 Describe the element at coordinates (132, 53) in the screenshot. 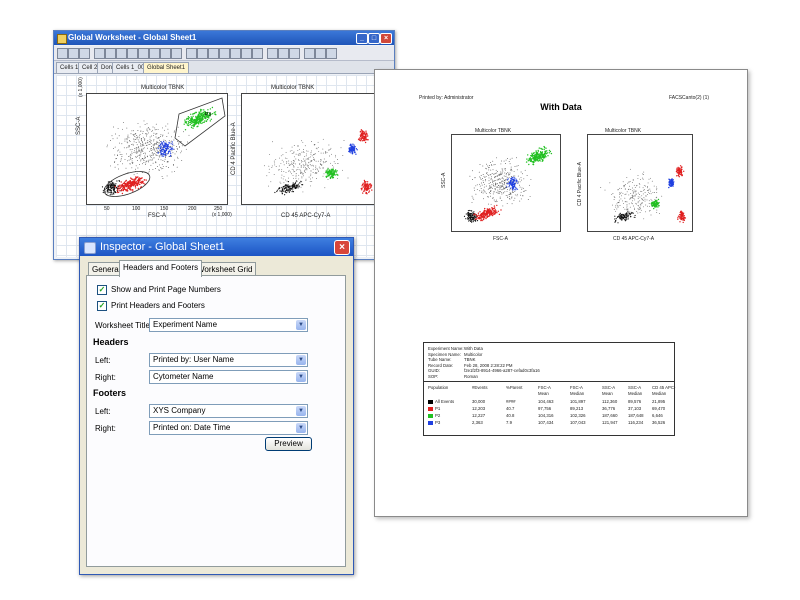

I see `dot-plot-icon` at that location.